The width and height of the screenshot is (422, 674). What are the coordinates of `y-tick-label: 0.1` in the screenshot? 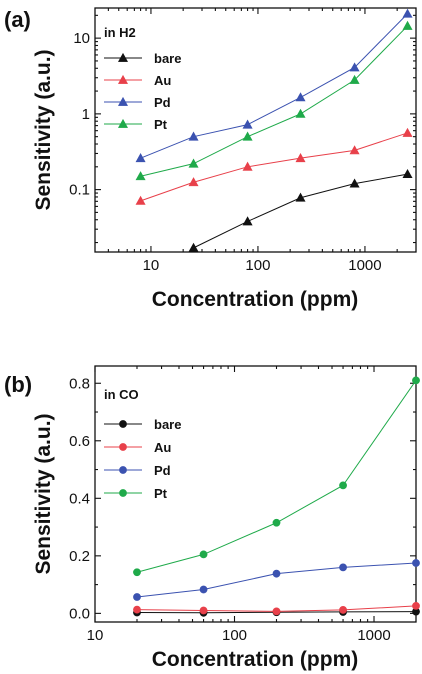 It's located at (79, 190).